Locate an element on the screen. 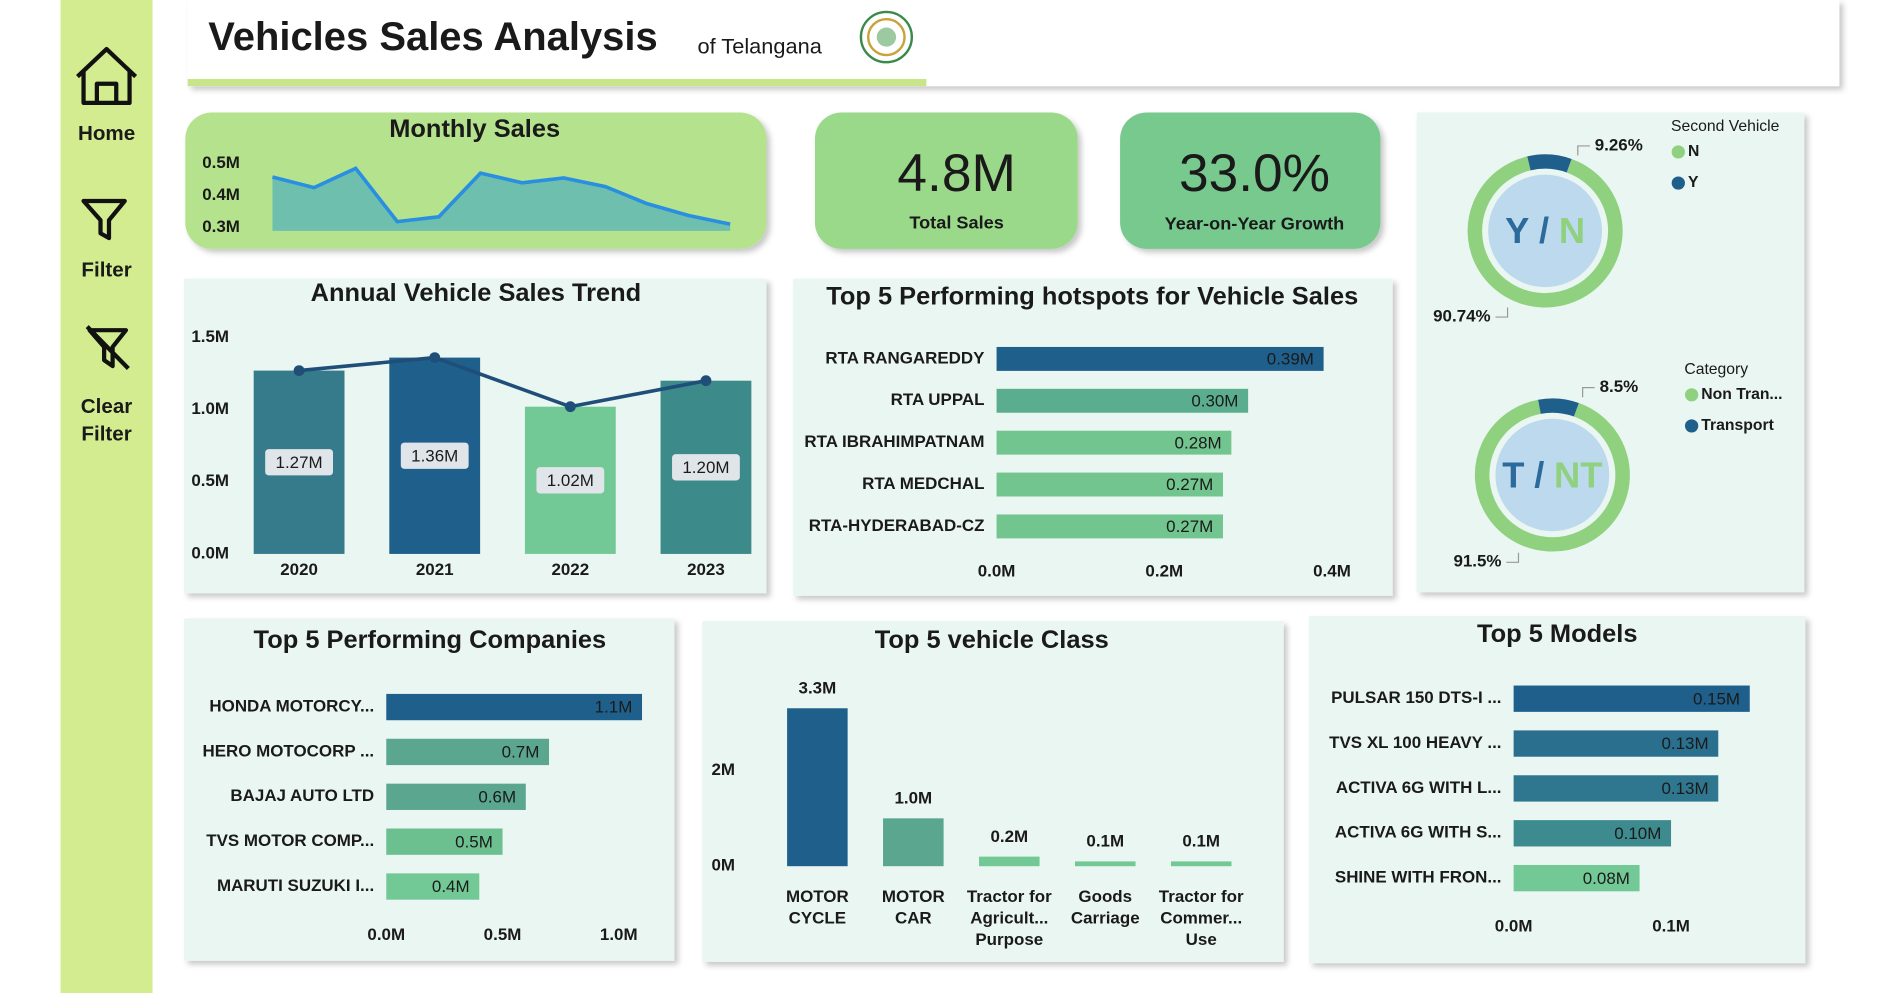 The height and width of the screenshot is (993, 1877). y-tick-label: RTA-HYDERABAD-CZ is located at coordinates (897, 525).